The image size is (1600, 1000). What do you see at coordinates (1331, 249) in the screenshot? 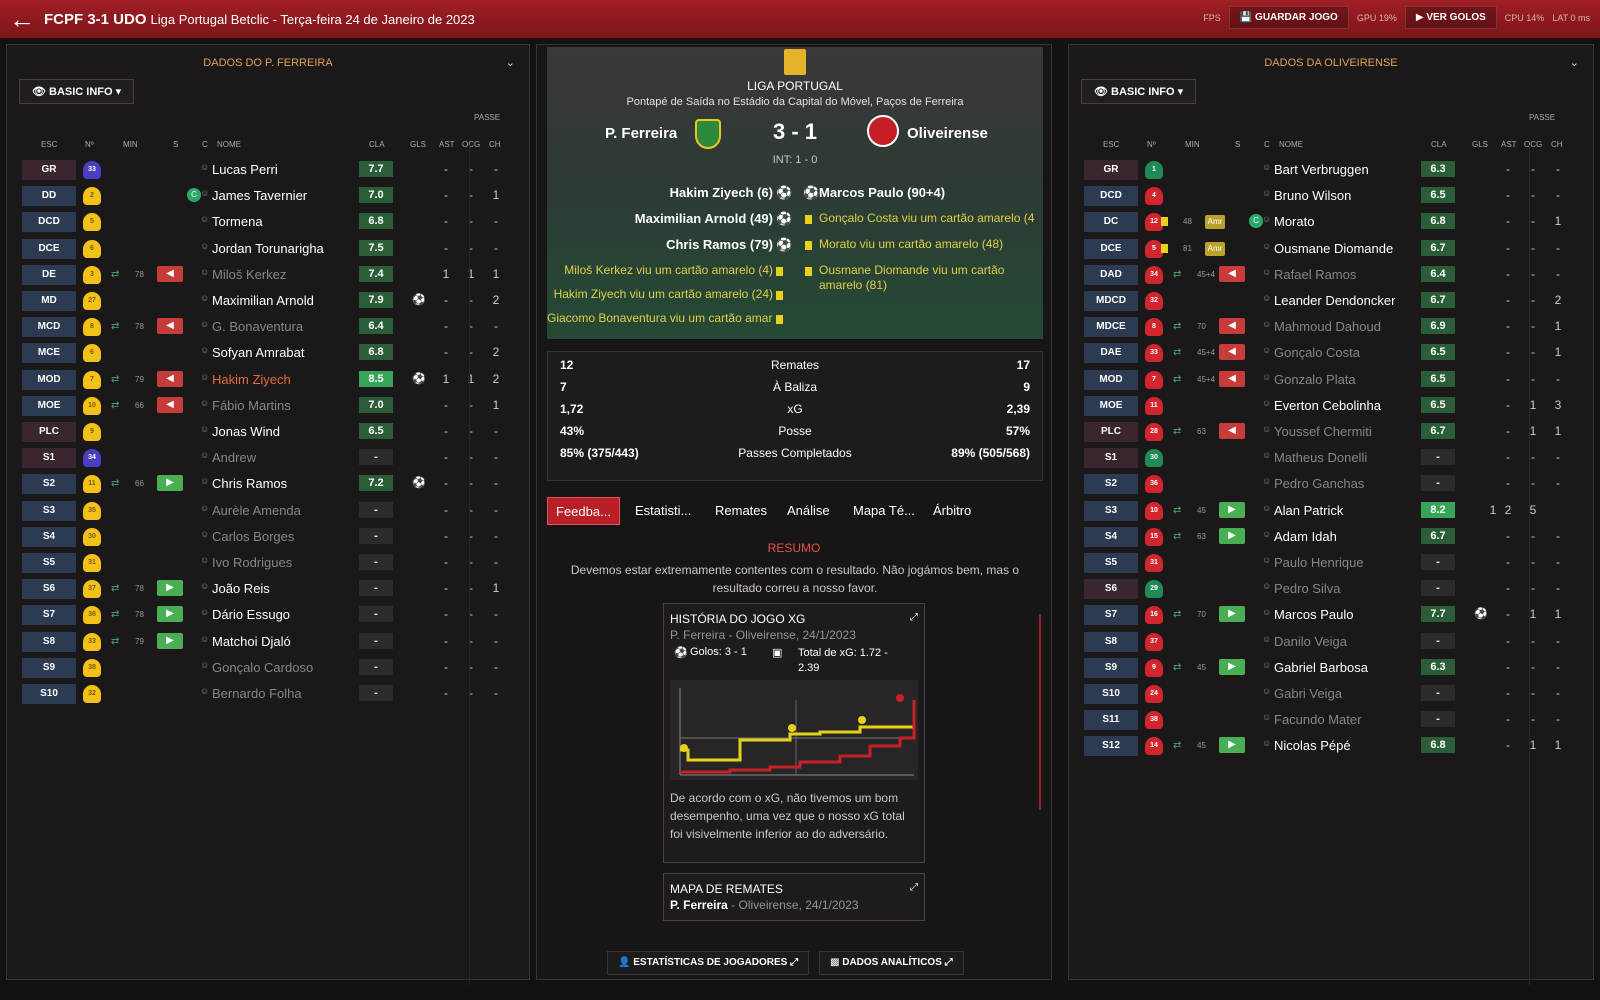
I see `player-row: DCE 5 81 Amr ☺ Ousmane Diomande 6.7 - - -` at bounding box center [1331, 249].